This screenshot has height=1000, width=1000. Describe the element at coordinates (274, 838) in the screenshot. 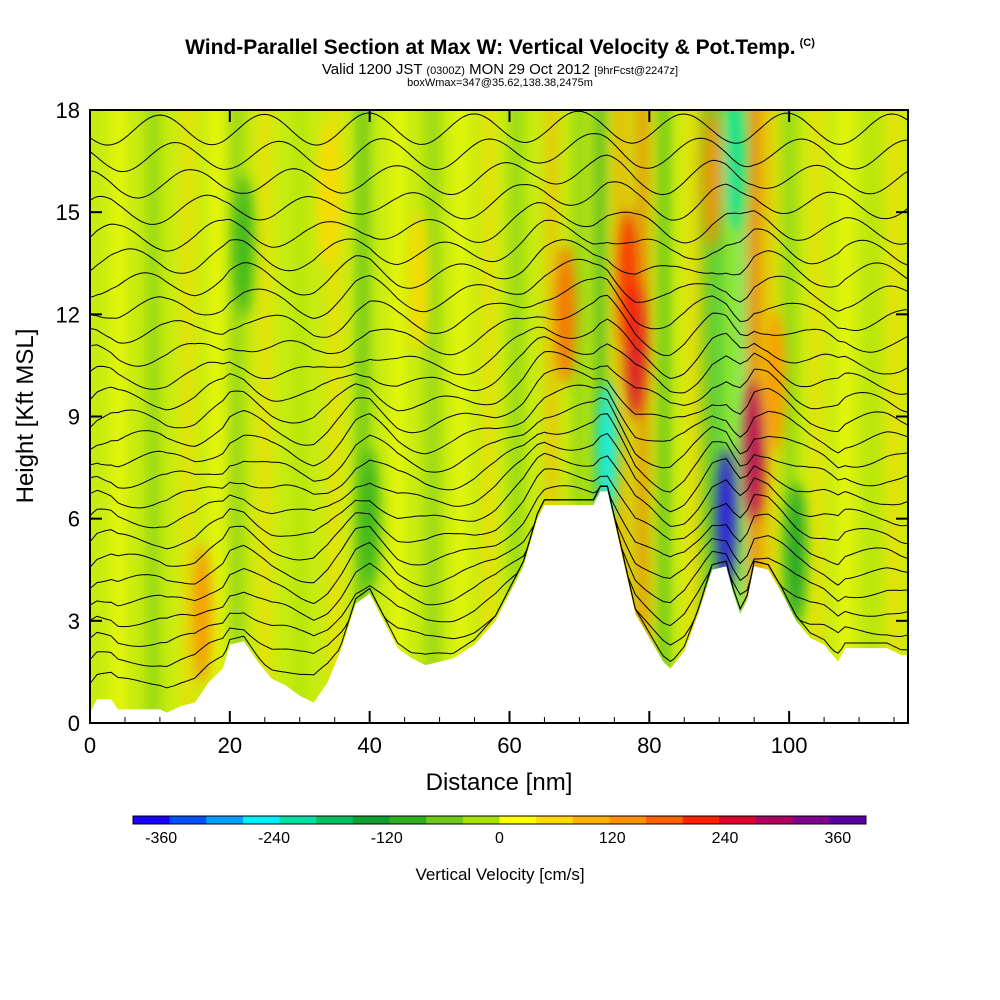

I see `colorbar-tick-label: -240` at that location.